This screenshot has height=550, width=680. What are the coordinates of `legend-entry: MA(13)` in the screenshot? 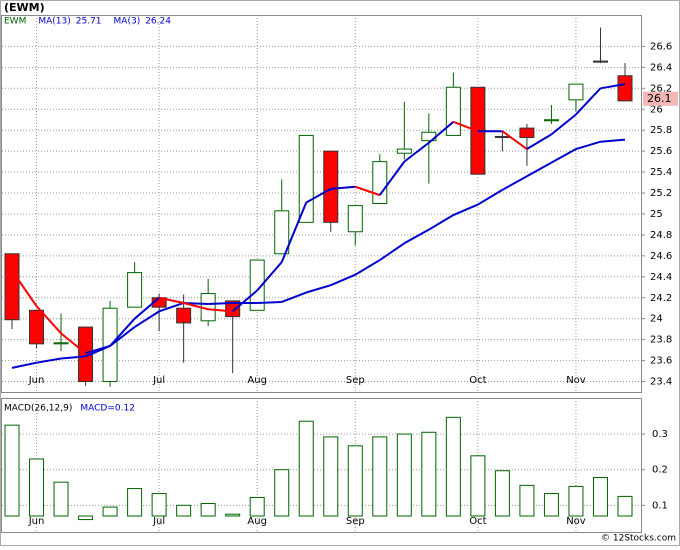 It's located at (54, 22).